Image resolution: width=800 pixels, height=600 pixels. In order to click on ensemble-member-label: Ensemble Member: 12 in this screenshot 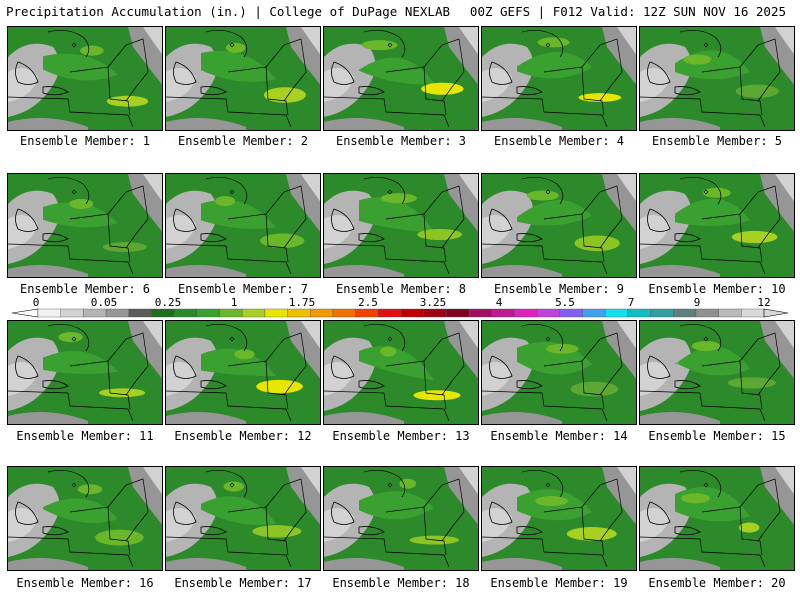, I will do `click(243, 436)`.